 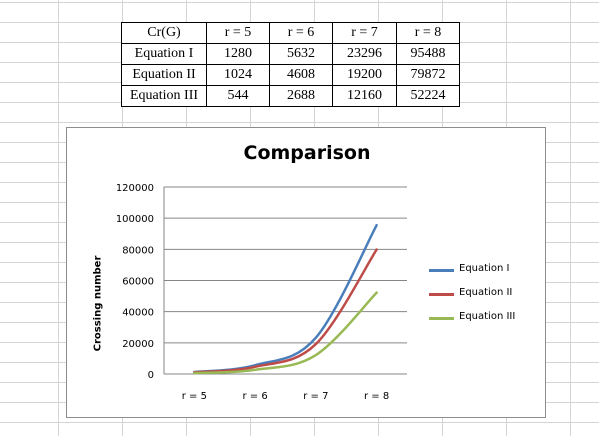 I want to click on y-tick-label: 80000, so click(x=138, y=250).